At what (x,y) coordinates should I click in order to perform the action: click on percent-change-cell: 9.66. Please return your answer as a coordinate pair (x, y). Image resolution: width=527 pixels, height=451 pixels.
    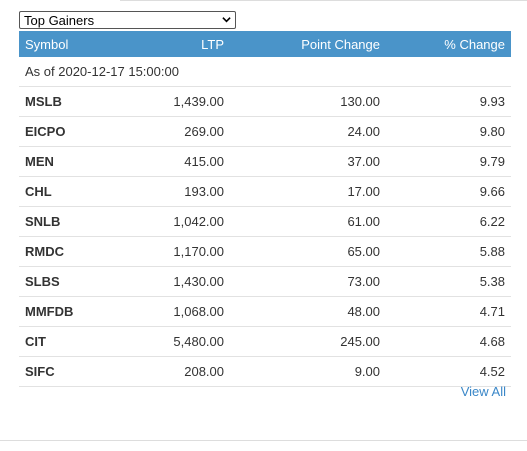
    Looking at the image, I should click on (448, 191).